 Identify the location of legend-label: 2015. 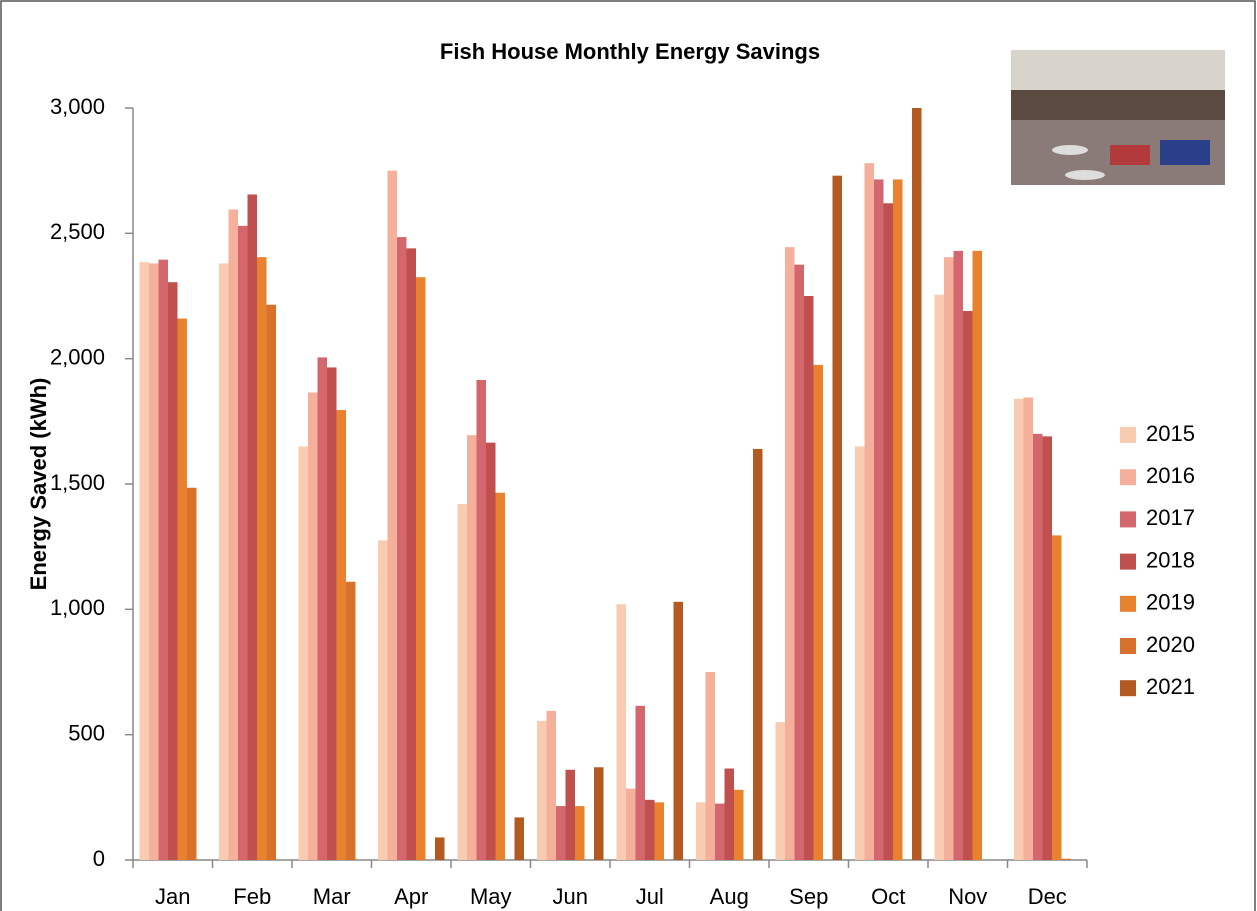
(1170, 433).